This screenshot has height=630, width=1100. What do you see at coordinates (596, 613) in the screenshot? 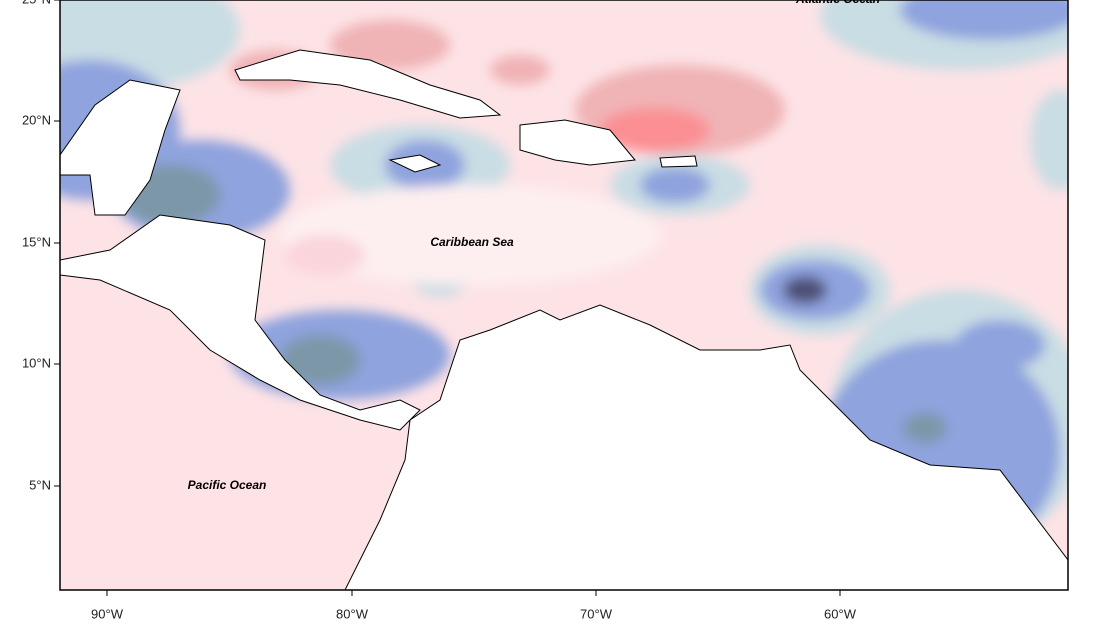
I see `x-tick-label: 70°W` at bounding box center [596, 613].